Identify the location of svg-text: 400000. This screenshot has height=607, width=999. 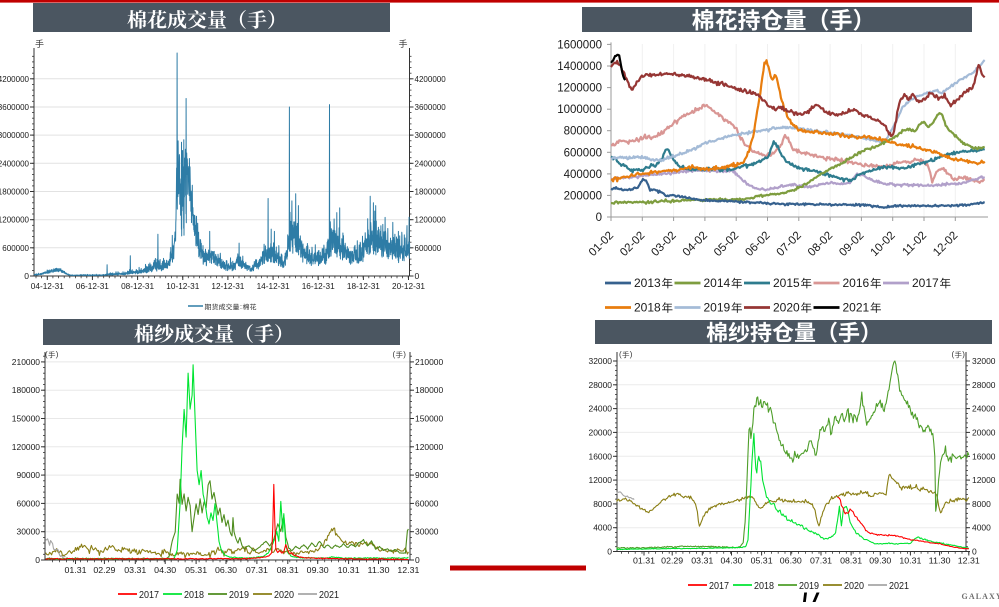
(583, 175).